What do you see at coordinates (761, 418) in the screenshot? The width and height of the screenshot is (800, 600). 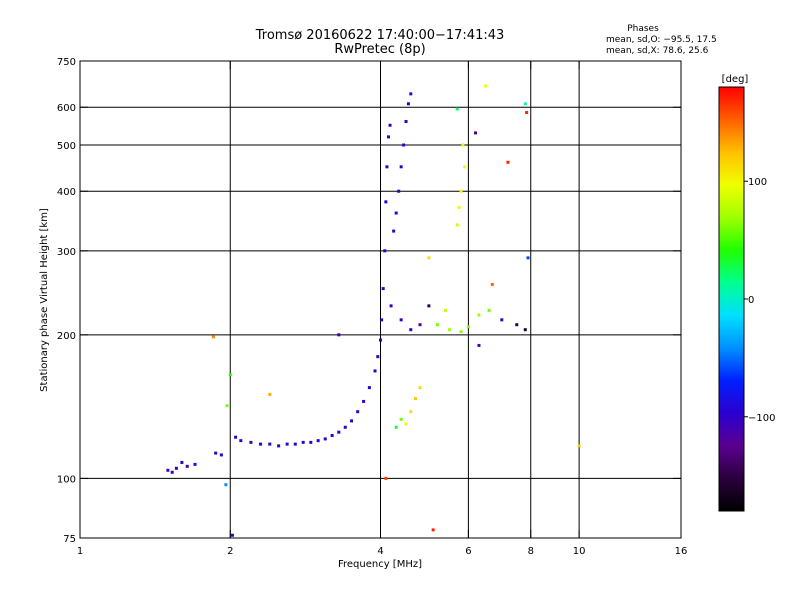 I see `colorbar-tick-label: −100` at bounding box center [761, 418].